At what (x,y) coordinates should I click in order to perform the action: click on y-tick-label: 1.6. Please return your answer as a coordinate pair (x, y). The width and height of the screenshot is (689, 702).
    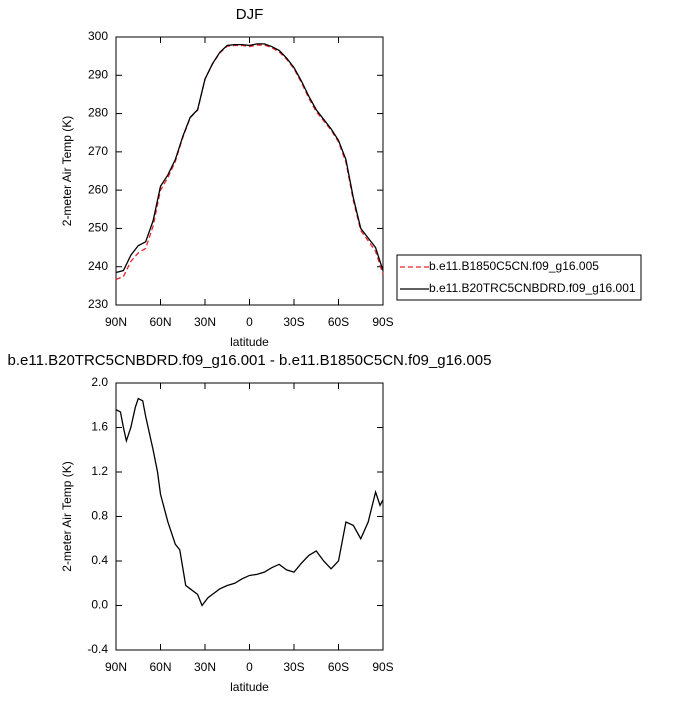
    Looking at the image, I should click on (99, 427).